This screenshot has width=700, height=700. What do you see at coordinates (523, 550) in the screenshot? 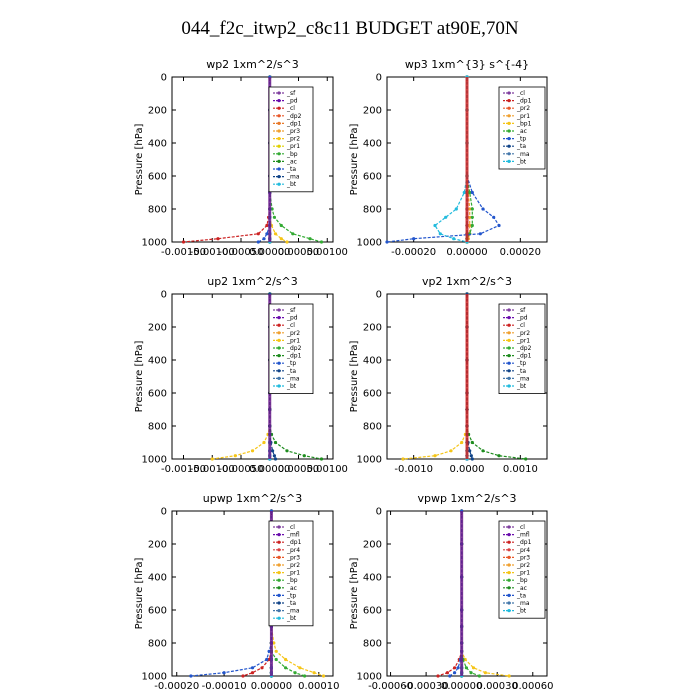
I see `legend-entry: _pr4` at bounding box center [523, 550].